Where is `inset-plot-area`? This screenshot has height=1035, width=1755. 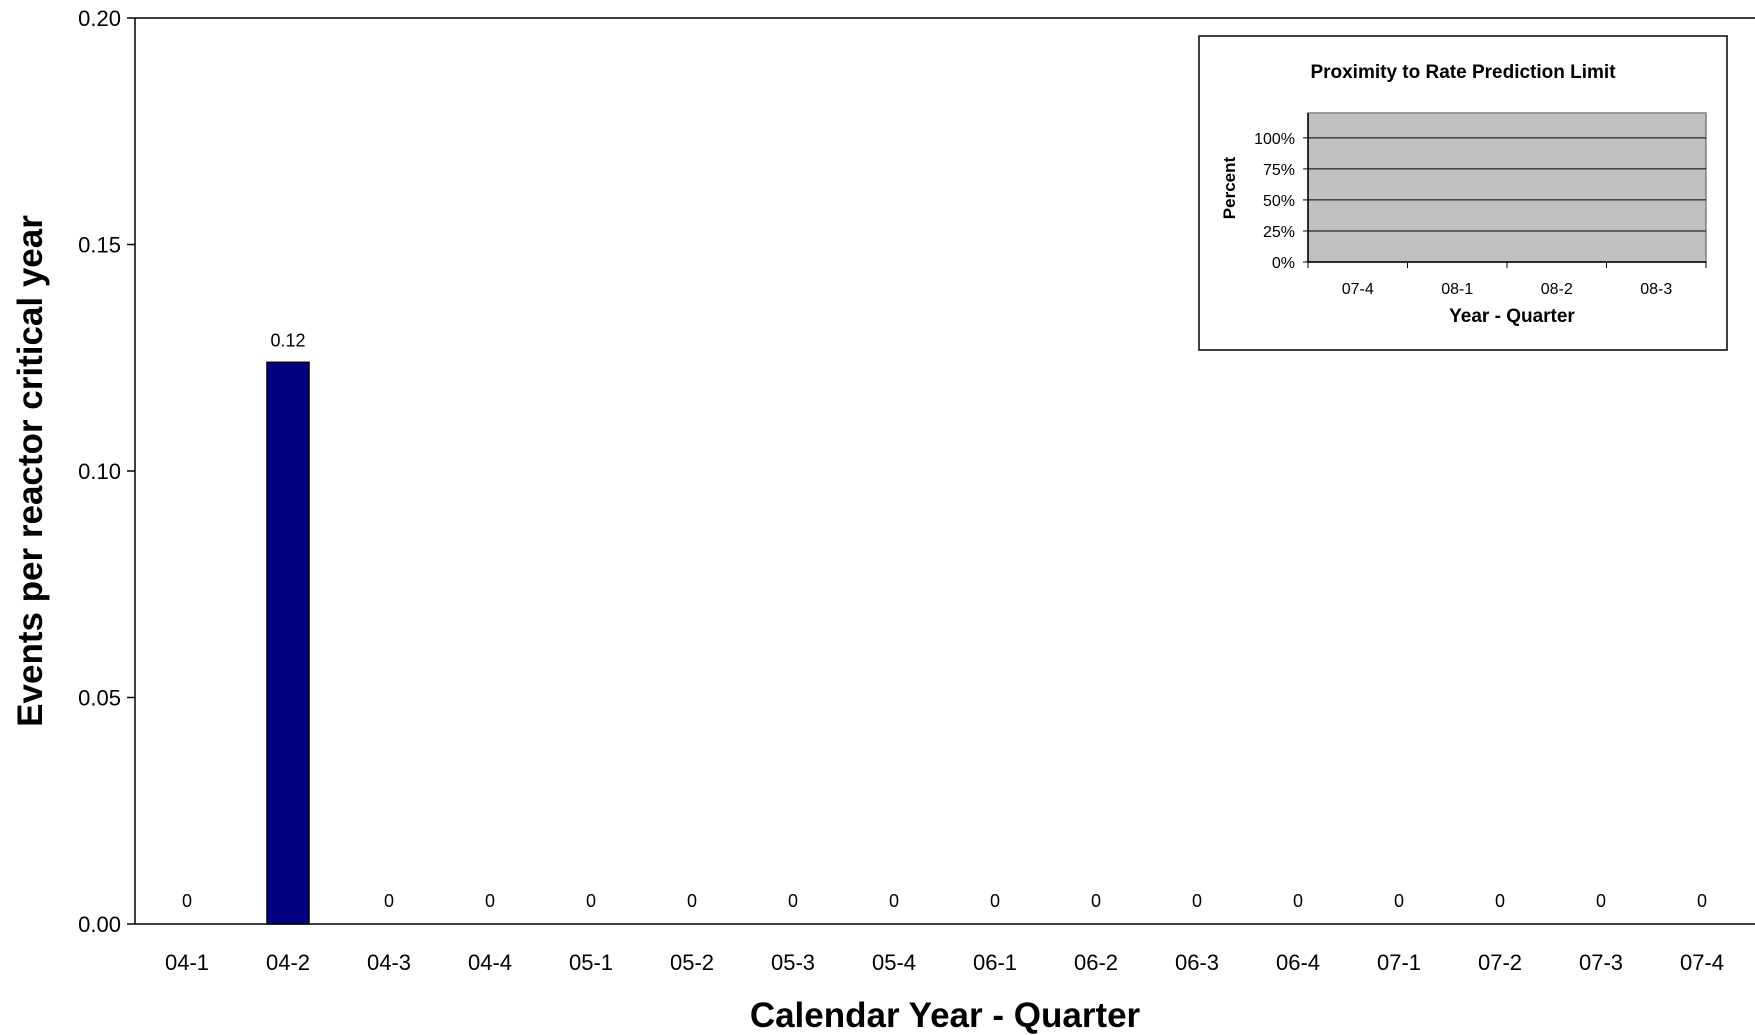 inset-plot-area is located at coordinates (1507, 187).